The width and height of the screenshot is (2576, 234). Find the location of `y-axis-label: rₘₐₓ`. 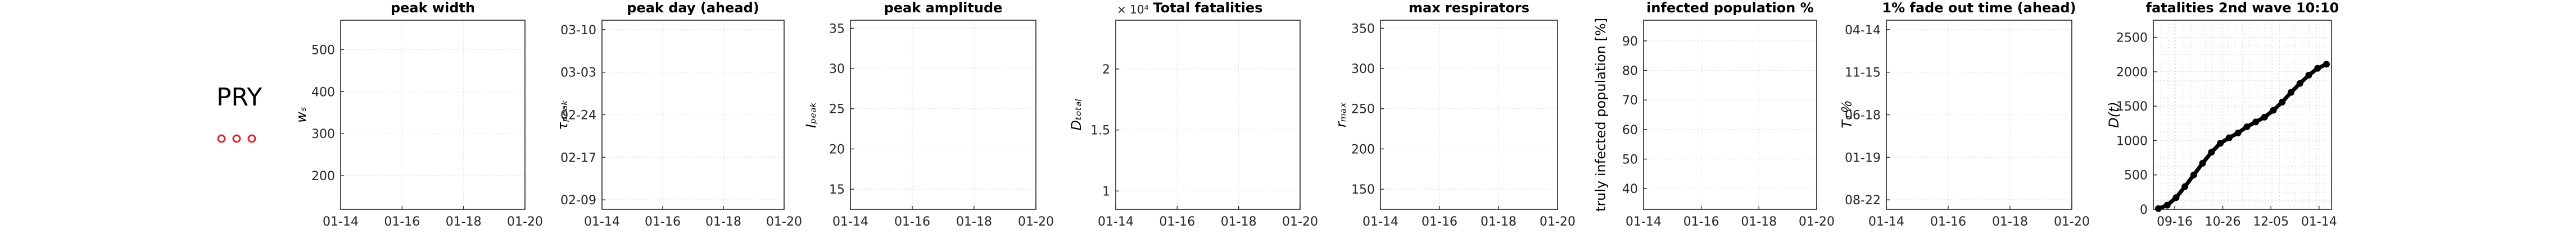

y-axis-label: rₘₐₓ is located at coordinates (1341, 114).